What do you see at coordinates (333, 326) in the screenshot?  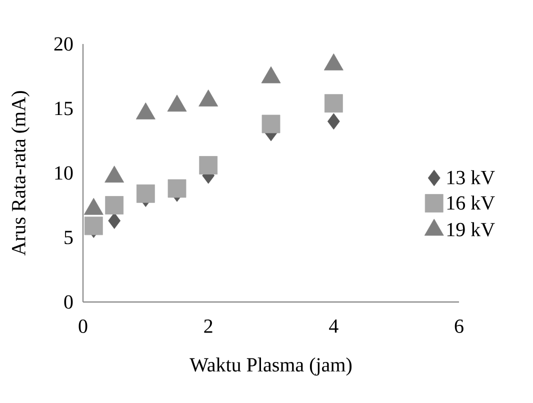 I see `x-tick-label: 4` at bounding box center [333, 326].